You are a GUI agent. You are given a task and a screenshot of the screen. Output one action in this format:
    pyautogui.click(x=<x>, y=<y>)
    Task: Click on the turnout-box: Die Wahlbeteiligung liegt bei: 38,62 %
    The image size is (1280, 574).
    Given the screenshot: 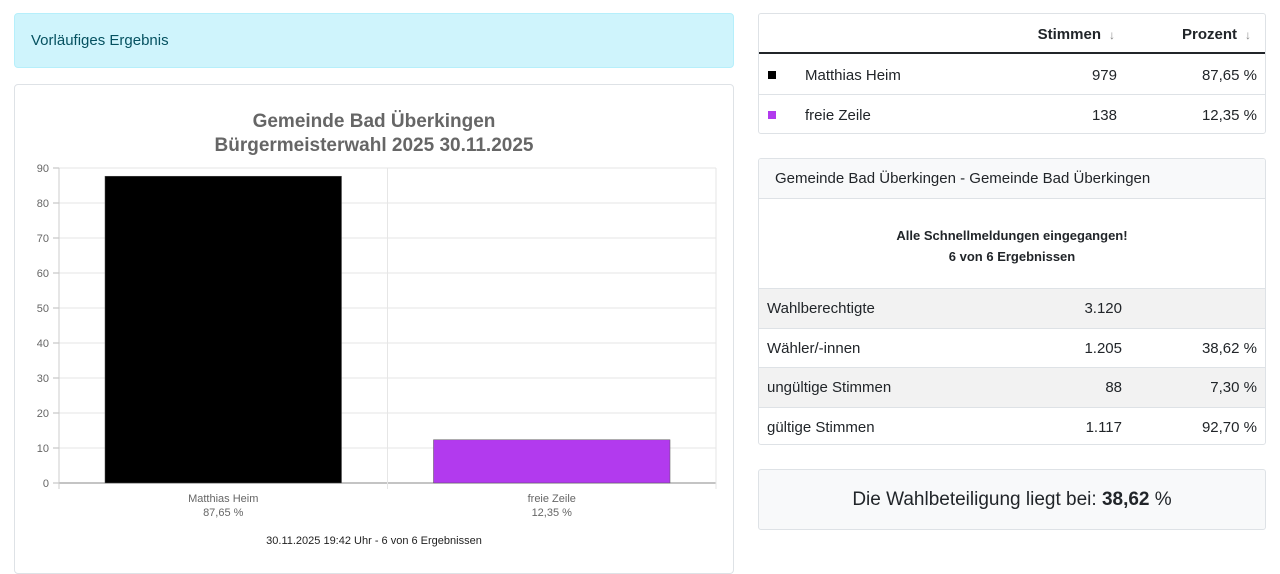 What is the action you would take?
    pyautogui.click(x=1012, y=499)
    